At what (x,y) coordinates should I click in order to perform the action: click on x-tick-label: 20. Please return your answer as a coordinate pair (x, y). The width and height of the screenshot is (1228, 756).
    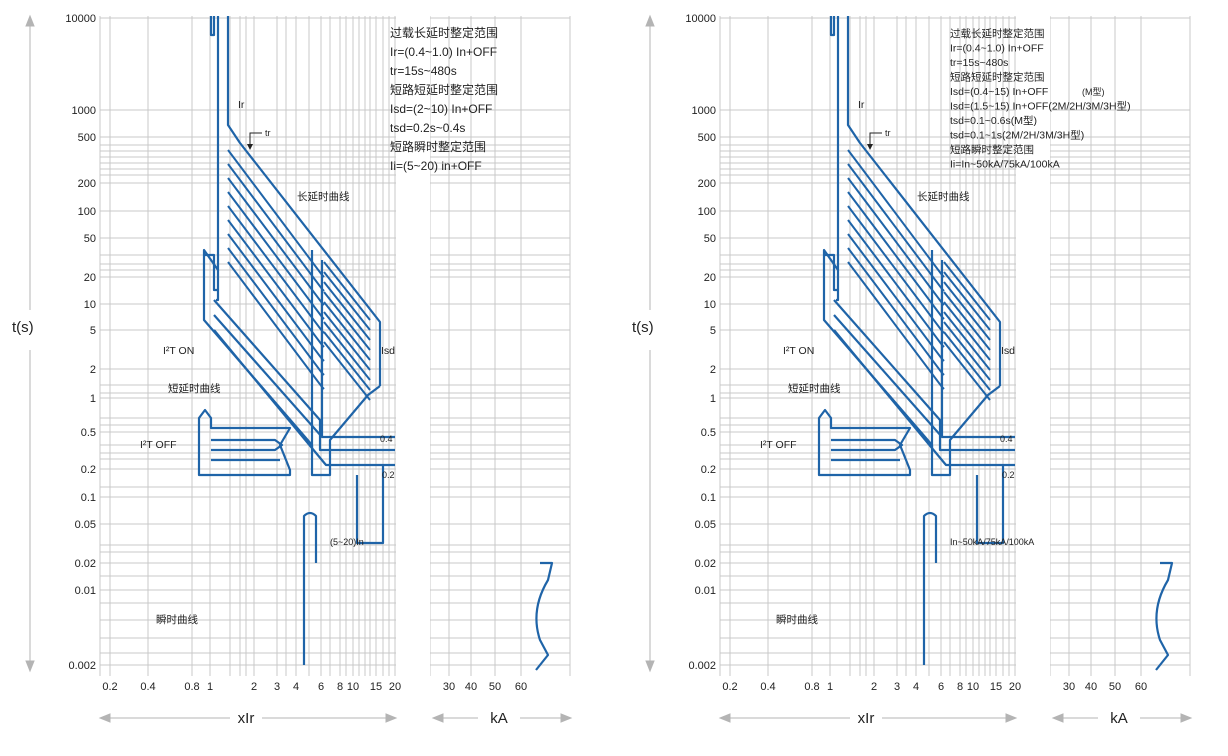
    Looking at the image, I should click on (1015, 687).